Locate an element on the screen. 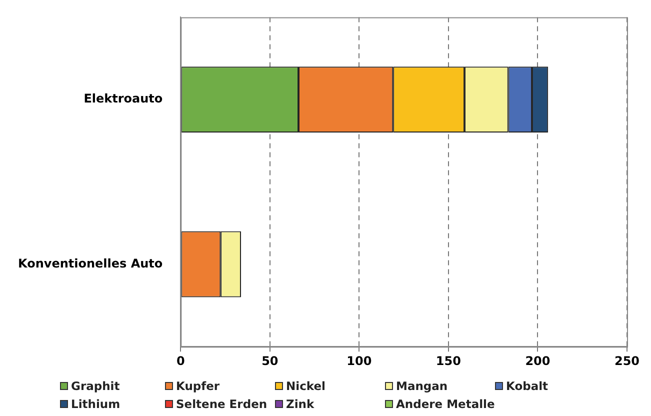 This screenshot has width=651, height=416. legend-label: Kobalt is located at coordinates (527, 386).